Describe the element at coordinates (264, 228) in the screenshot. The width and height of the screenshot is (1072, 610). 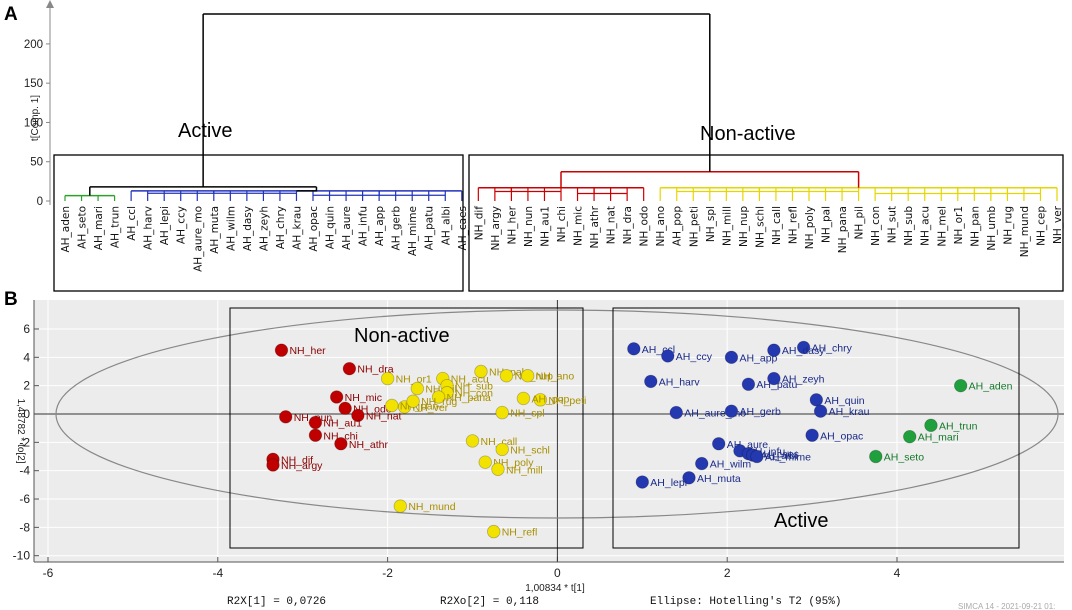
I see `leaf-label: AH_zeyh` at that location.